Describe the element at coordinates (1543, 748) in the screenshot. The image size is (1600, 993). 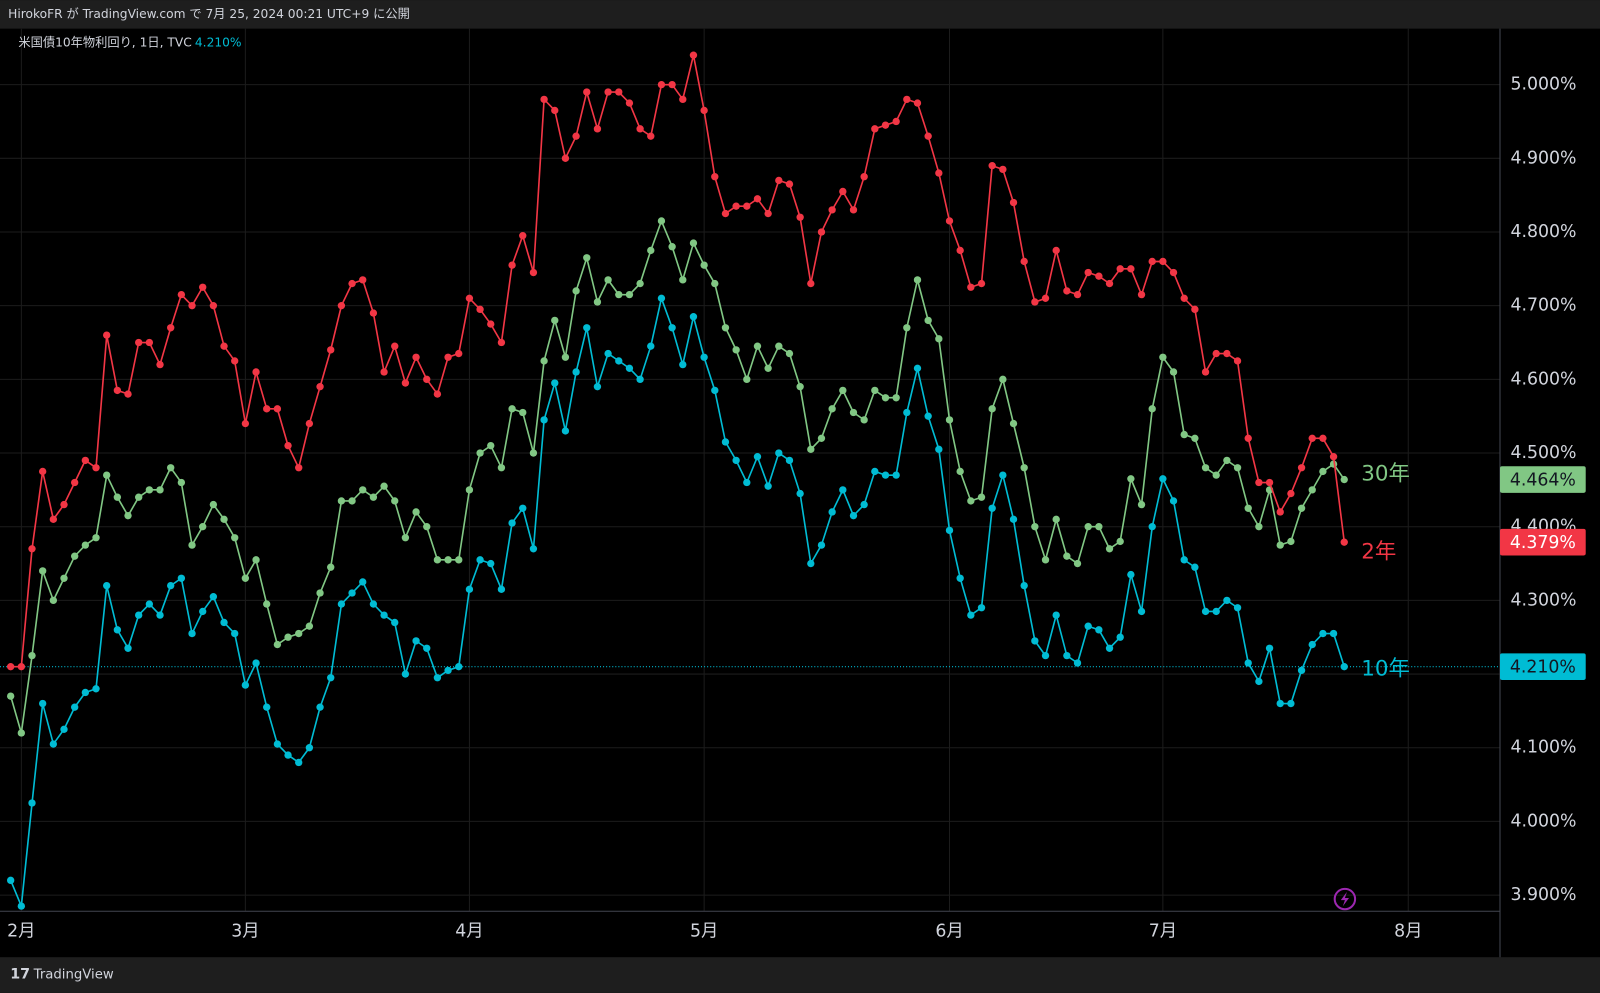
I see `y-tick-label: 4.100%` at that location.